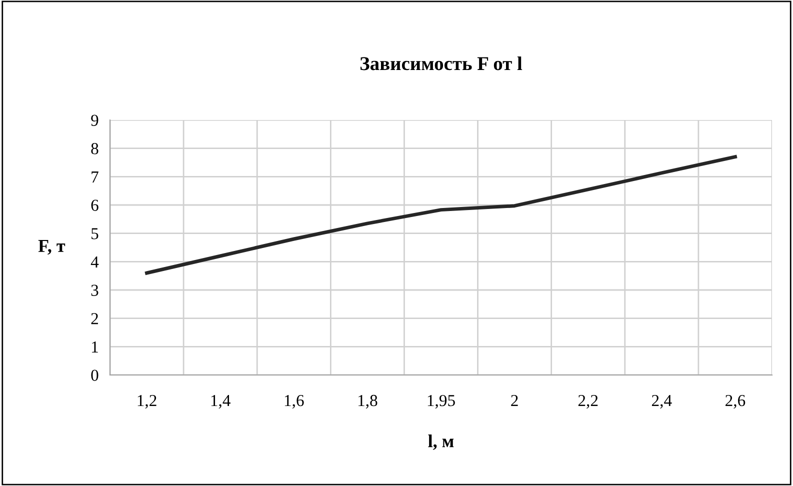 Image resolution: width=793 pixels, height=486 pixels. What do you see at coordinates (94, 375) in the screenshot?
I see `y-tick-label: 0` at bounding box center [94, 375].